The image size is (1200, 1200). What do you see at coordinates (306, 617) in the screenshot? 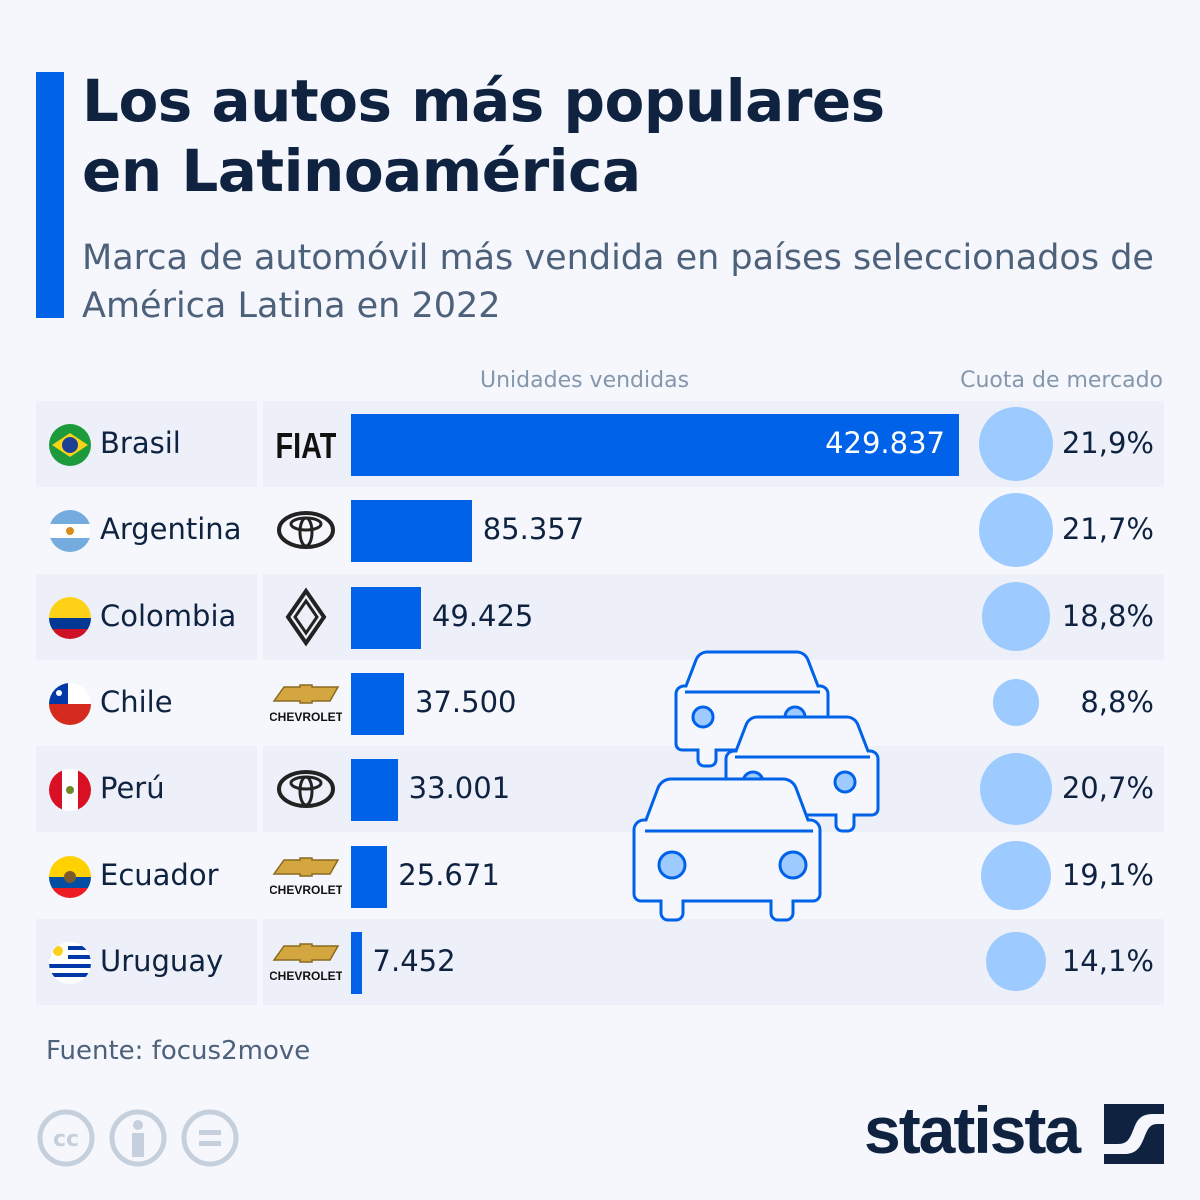
I see `renault-logo` at bounding box center [306, 617].